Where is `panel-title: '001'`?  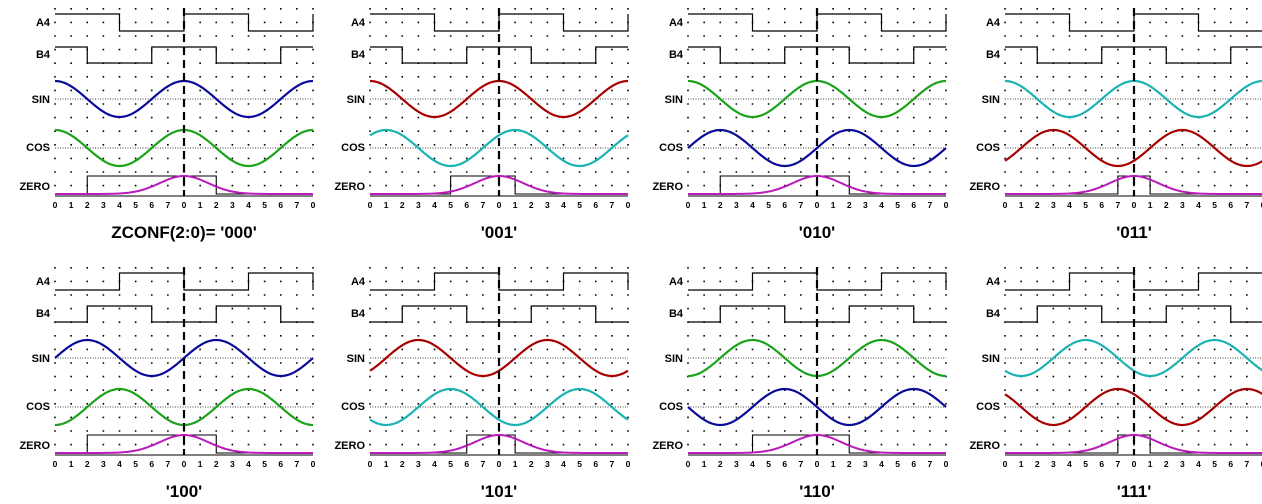 panel-title: '001' is located at coordinates (499, 232).